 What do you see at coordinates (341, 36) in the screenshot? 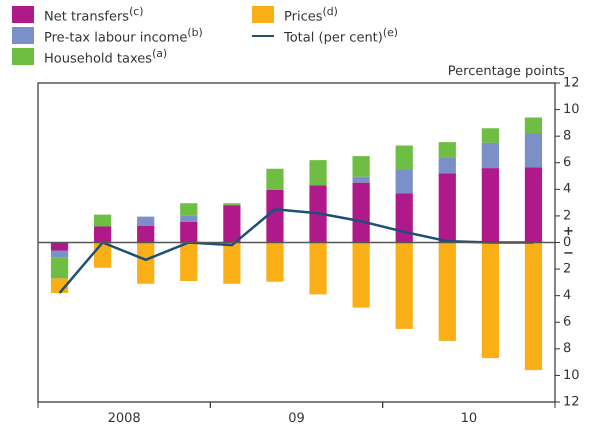
I see `legend-label: Total (per cent)$^{(e)}$` at bounding box center [341, 36].